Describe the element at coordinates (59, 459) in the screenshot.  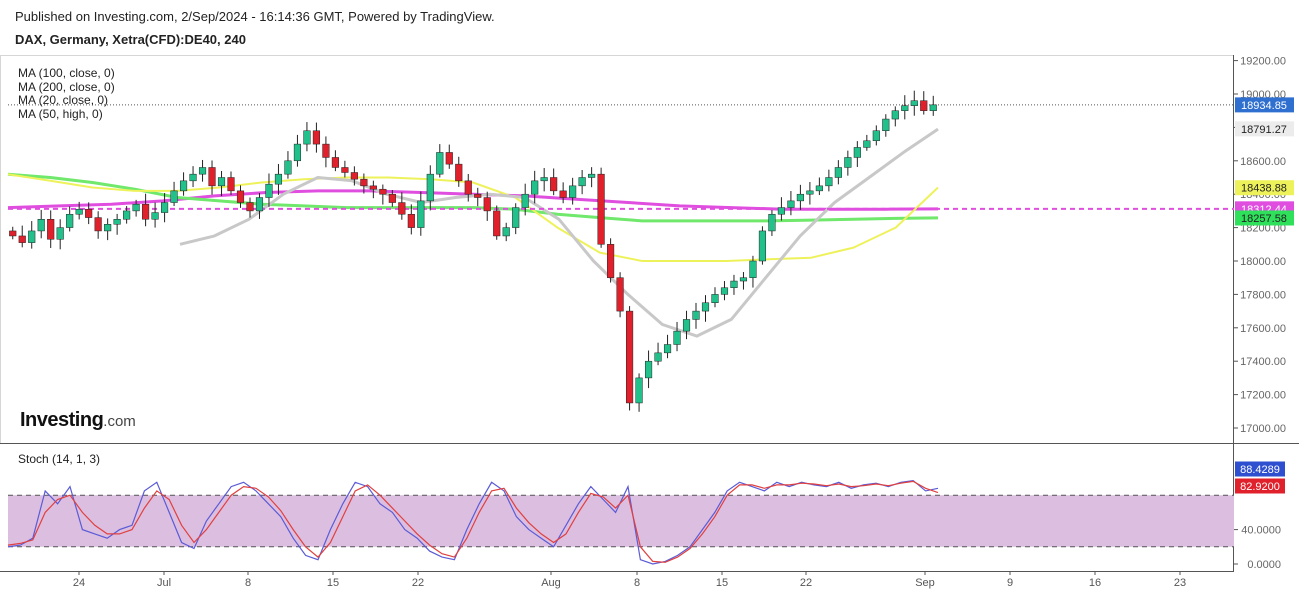
I see `stoch-legend: Stoch (14, 1, 3)` at that location.